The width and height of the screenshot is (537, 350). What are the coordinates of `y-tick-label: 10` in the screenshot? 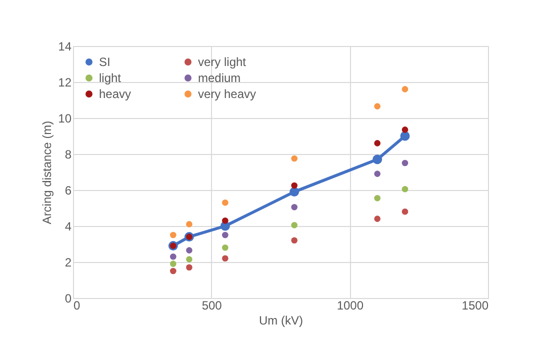 It's located at (65, 119).